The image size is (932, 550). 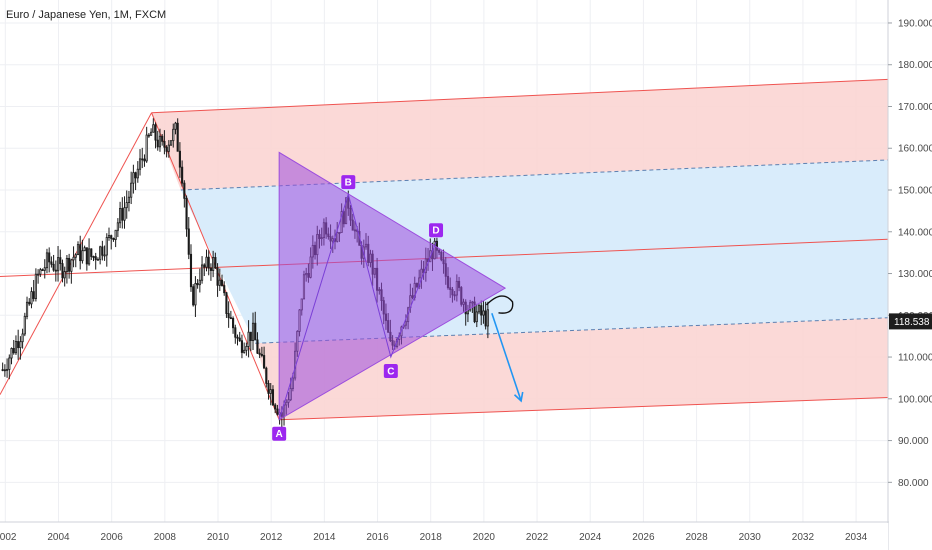 What do you see at coordinates (390, 372) in the screenshot?
I see `point-label-c: C` at bounding box center [390, 372].